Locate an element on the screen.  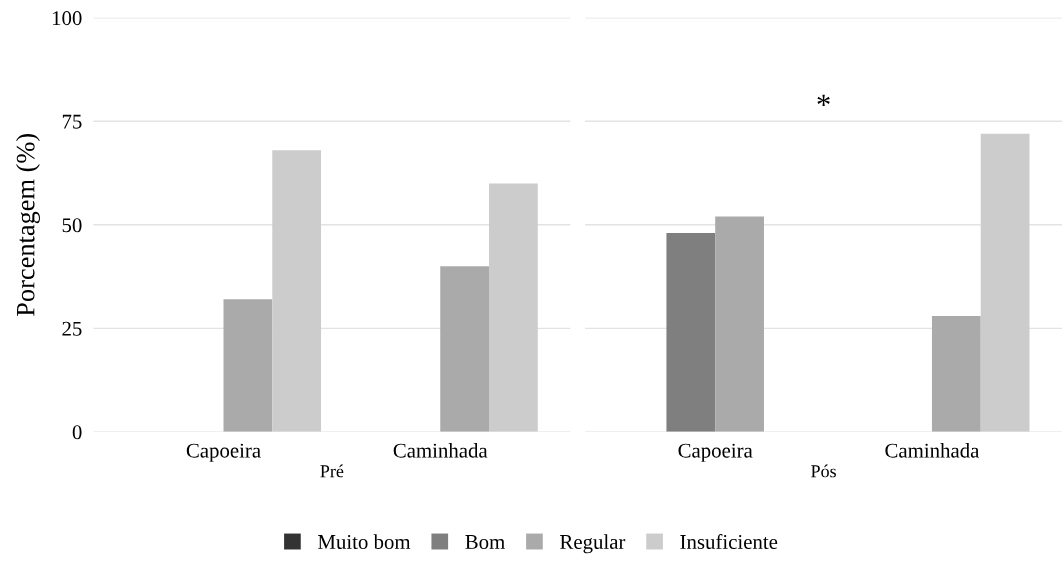
legend-label: Muito bom is located at coordinates (364, 541).